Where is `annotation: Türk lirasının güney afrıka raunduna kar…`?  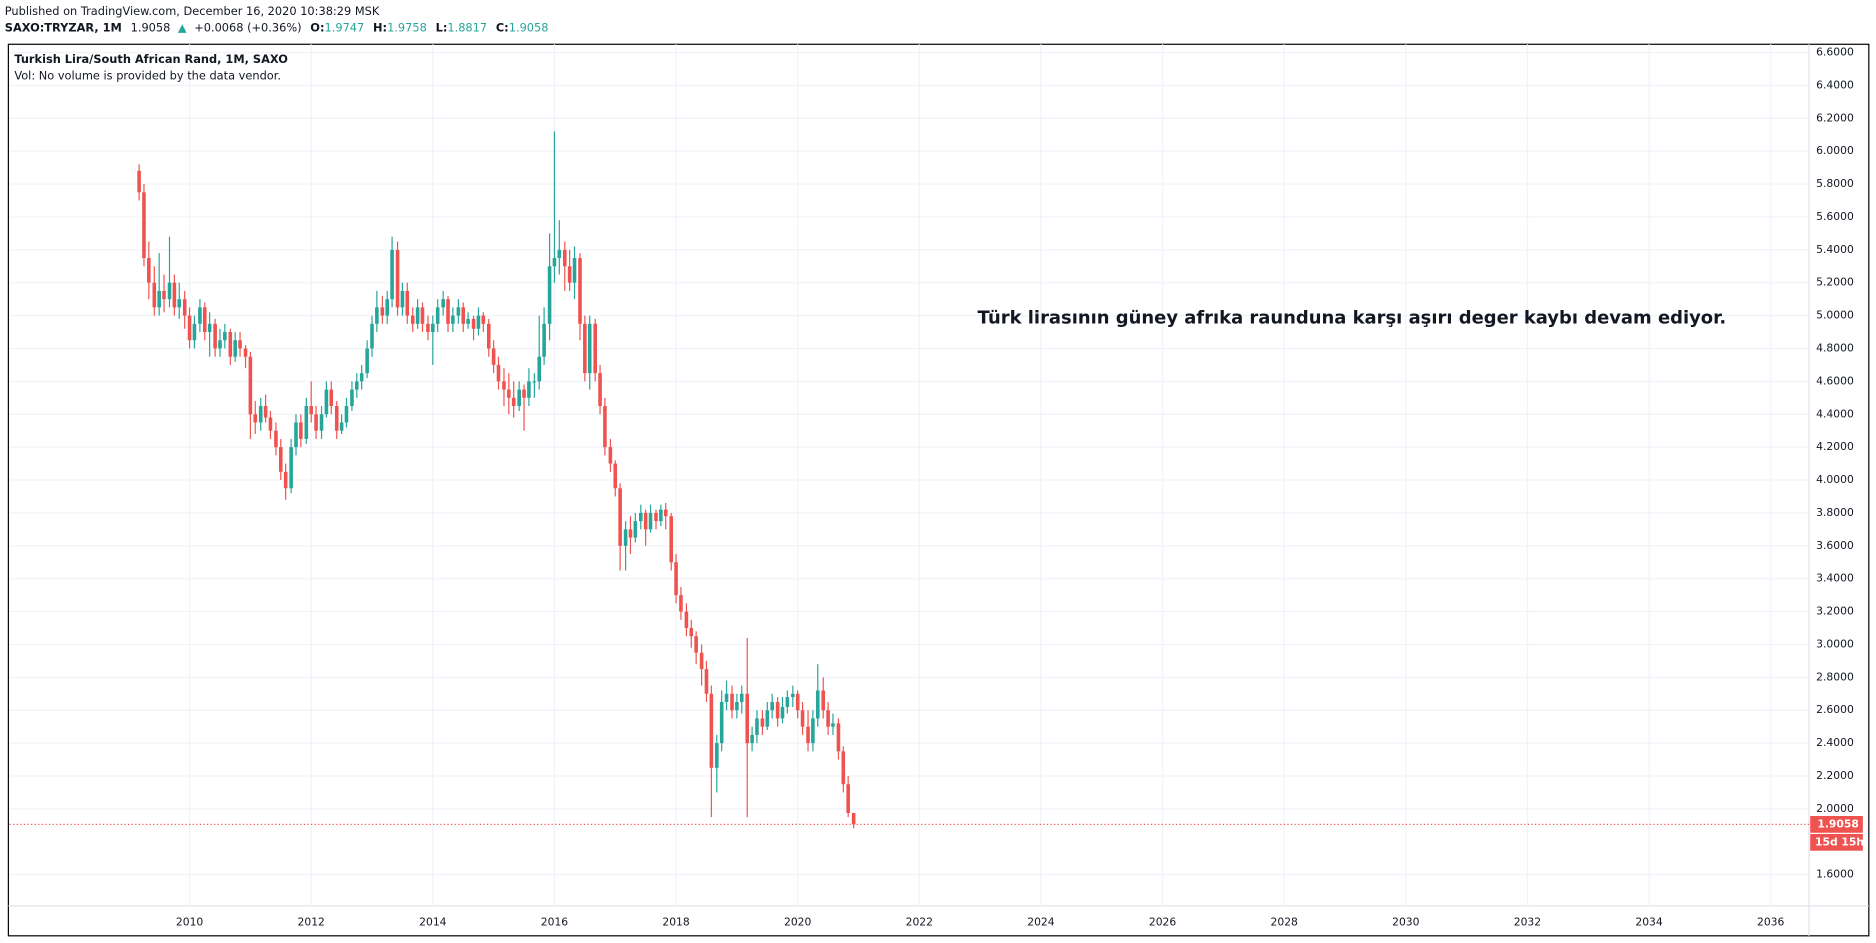 annotation: Türk lirasının güney afrıka raunduna kar… is located at coordinates (1351, 317).